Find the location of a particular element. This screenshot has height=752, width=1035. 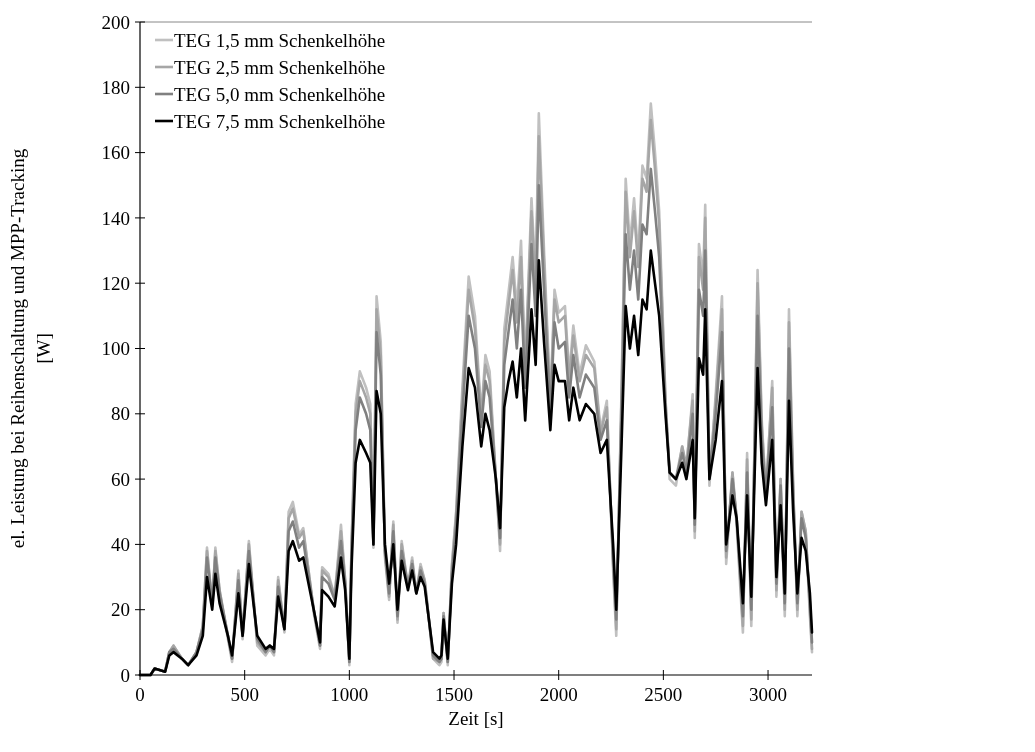

x-tick-label: 0 is located at coordinates (140, 694).